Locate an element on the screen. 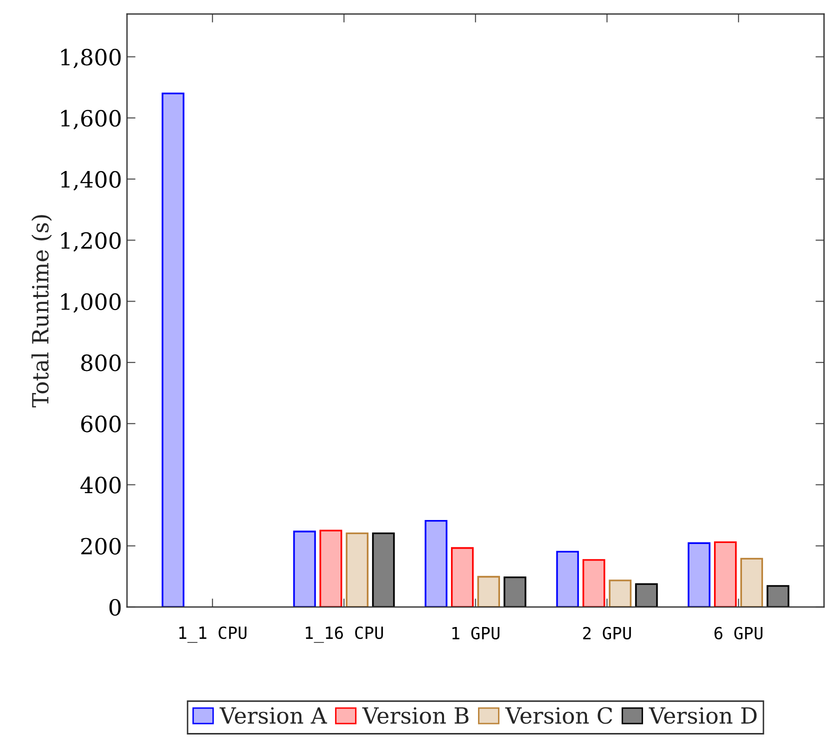 The image size is (825, 739). y-tick-label: 1,000 is located at coordinates (91, 303).